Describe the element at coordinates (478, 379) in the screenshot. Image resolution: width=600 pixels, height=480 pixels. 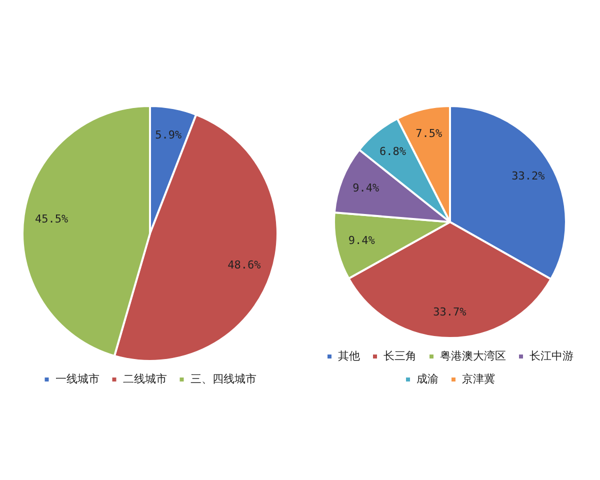
I see `legend-label: 京津冀` at that location.